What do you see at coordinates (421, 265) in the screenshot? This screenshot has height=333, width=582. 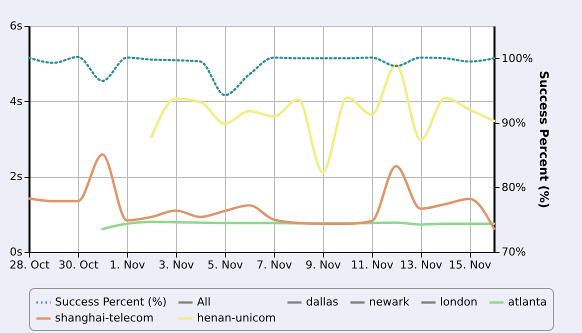 I see `x-tick-label: 13. Nov` at bounding box center [421, 265].